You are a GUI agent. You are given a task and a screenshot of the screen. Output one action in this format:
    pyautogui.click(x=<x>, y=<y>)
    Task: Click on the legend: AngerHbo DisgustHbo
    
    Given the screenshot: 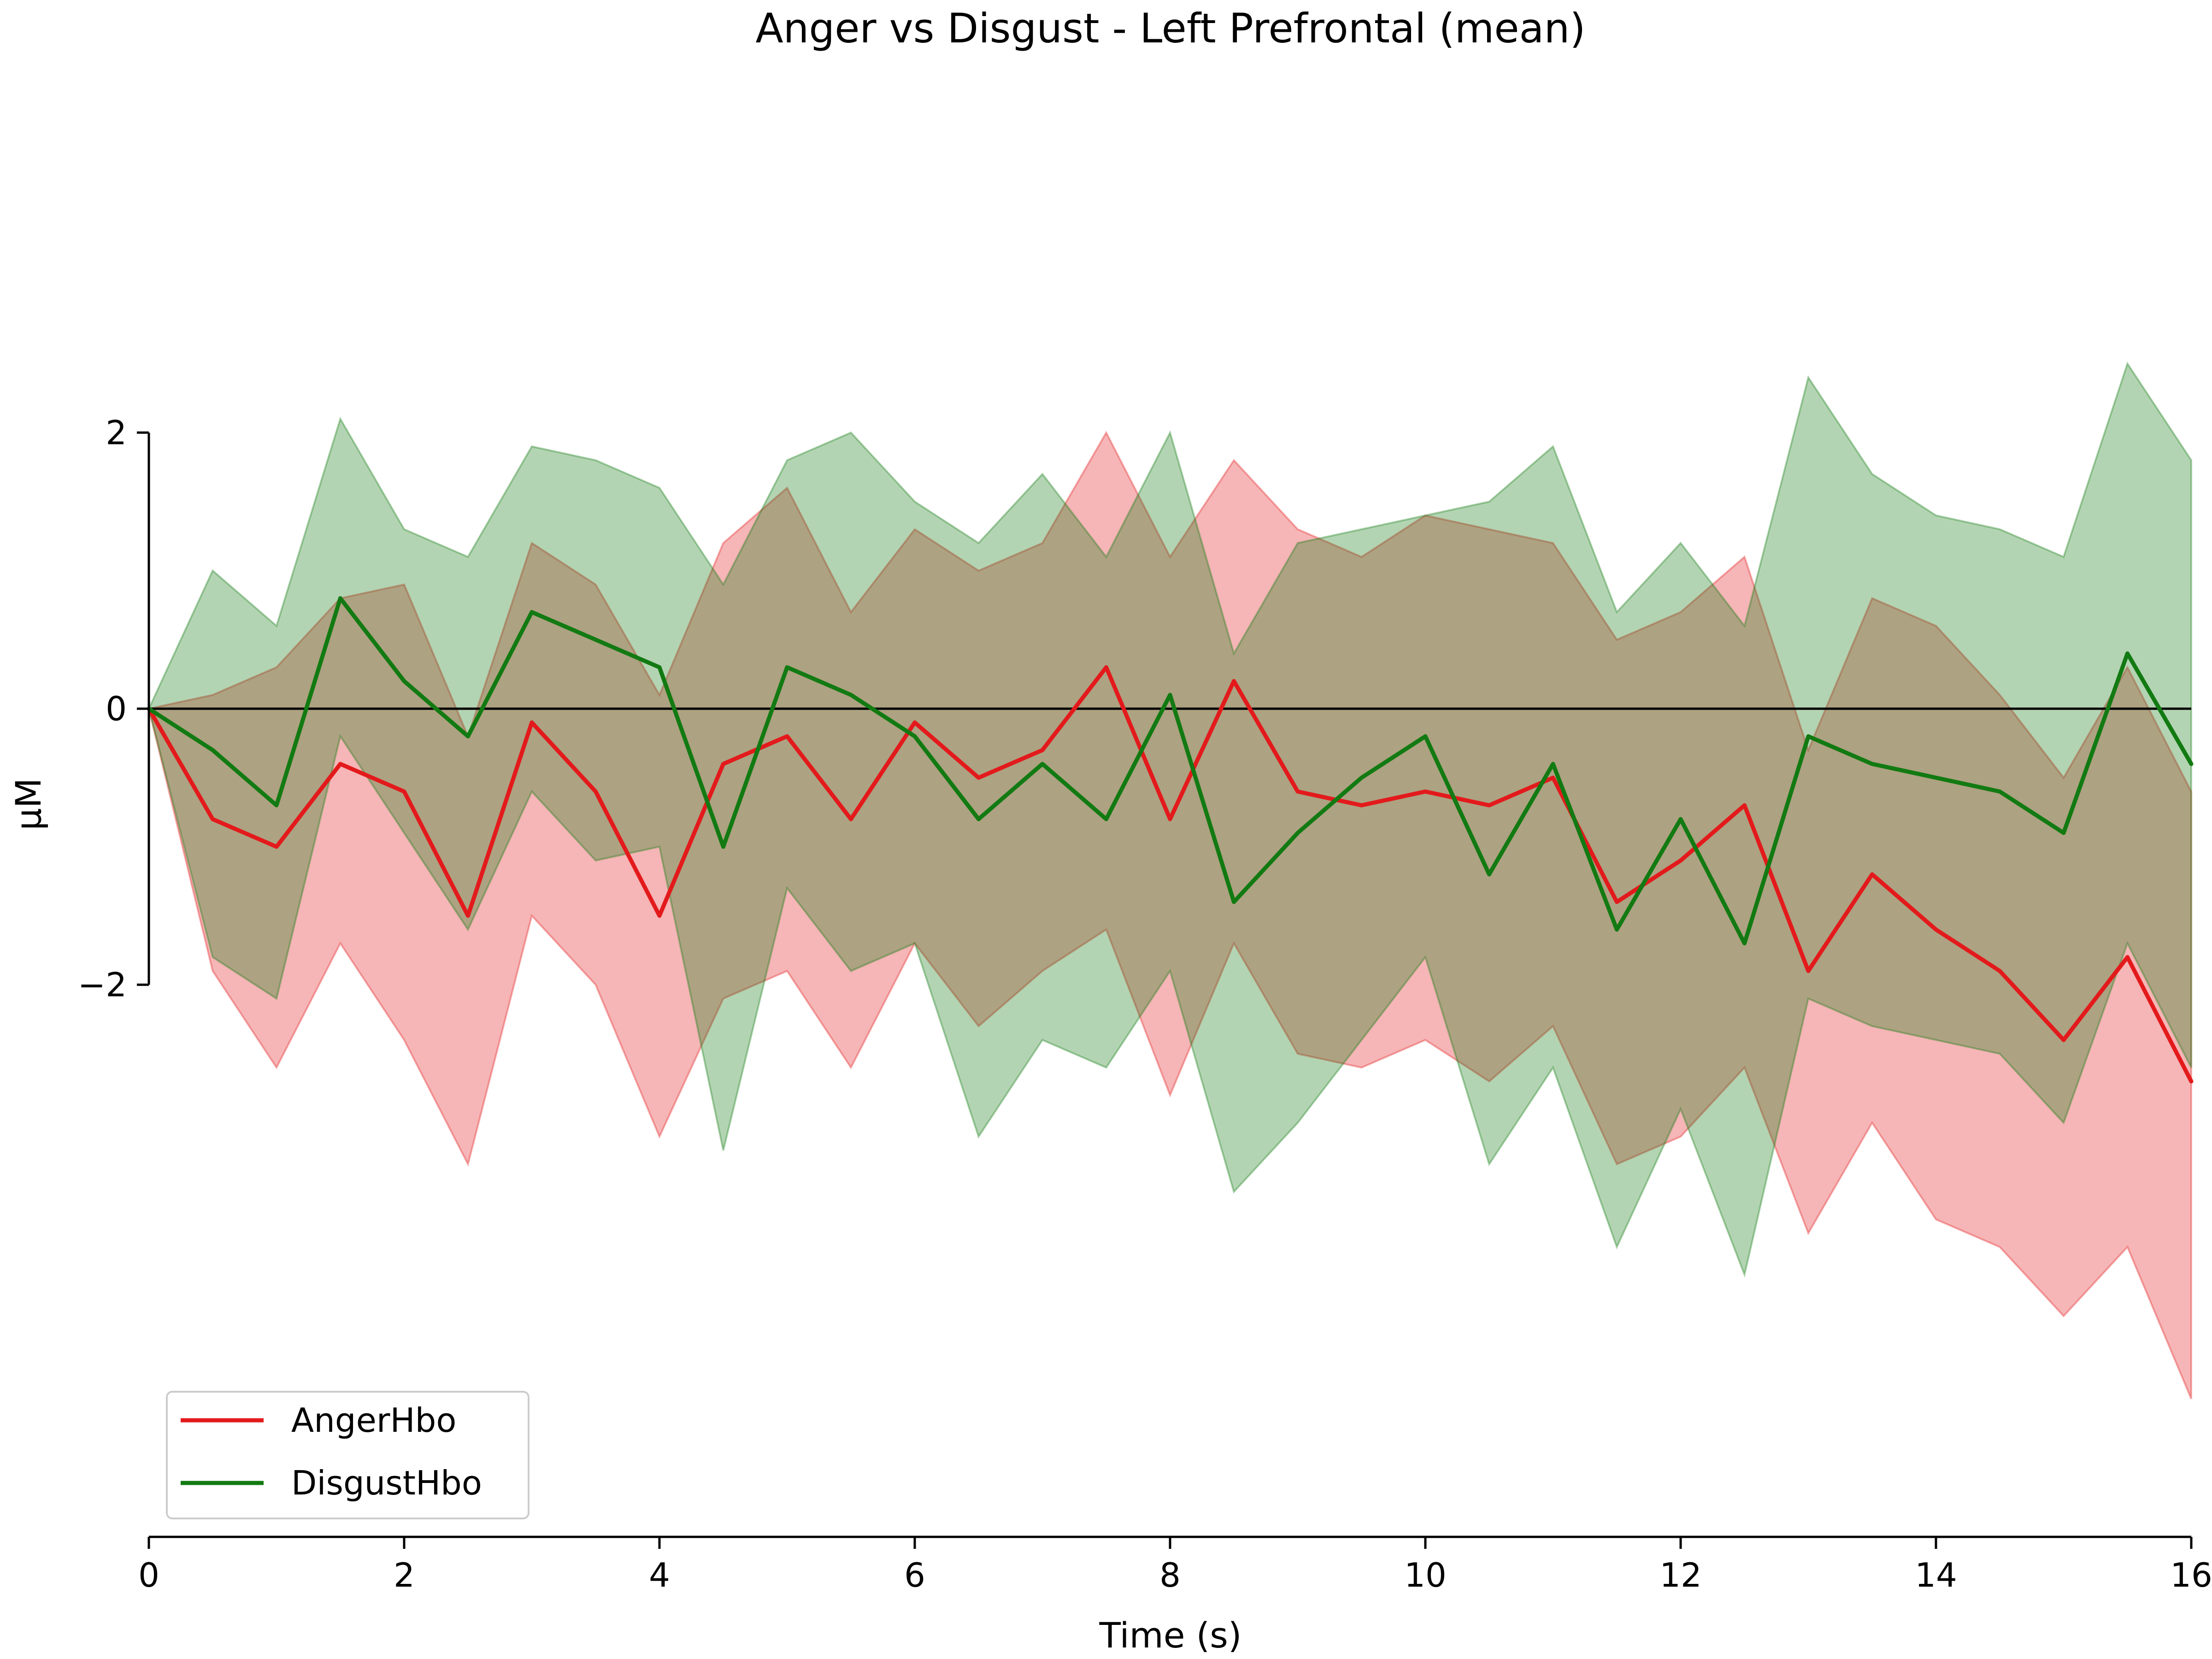 What is the action you would take?
    pyautogui.click(x=347, y=1455)
    